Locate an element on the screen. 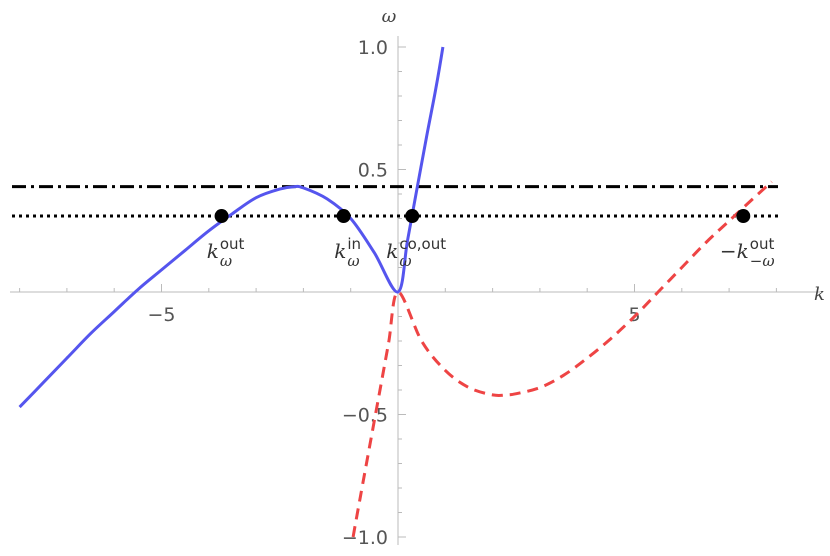  point-annotation: k inω is located at coordinates (347, 252).